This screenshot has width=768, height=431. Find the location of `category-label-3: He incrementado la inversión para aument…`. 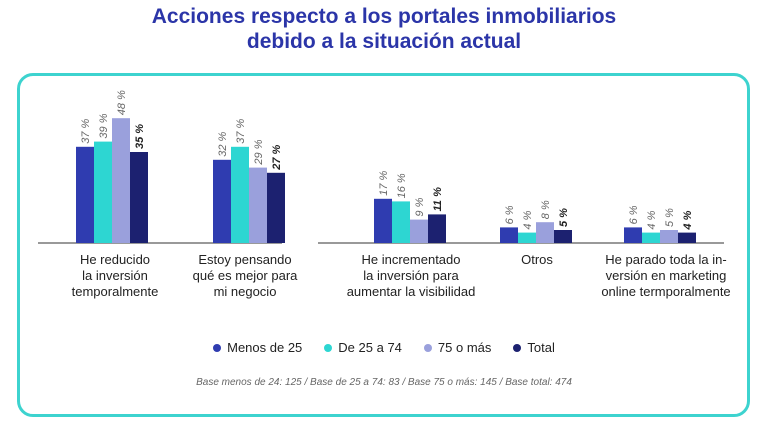

category-label-3: He incrementado la inversión para aument… is located at coordinates (411, 275).